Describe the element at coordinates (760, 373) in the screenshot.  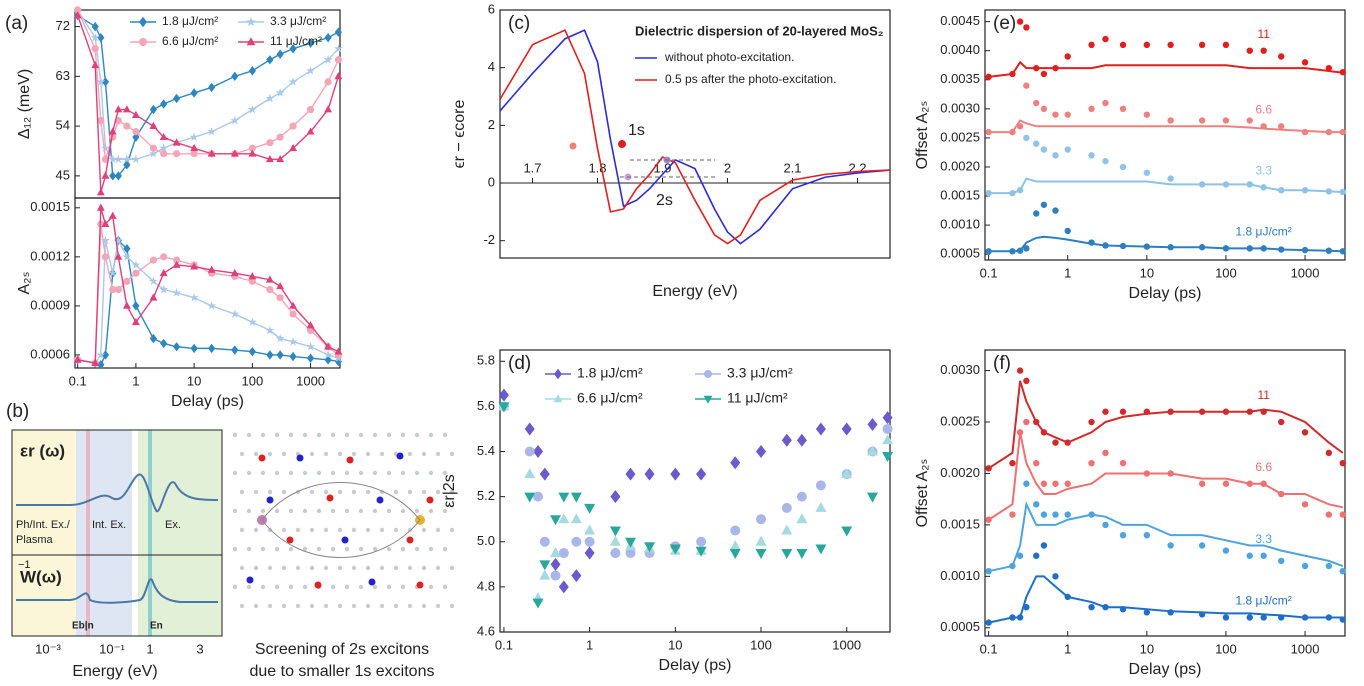
I see `legend-label: 3.3 μJ/cm²` at that location.